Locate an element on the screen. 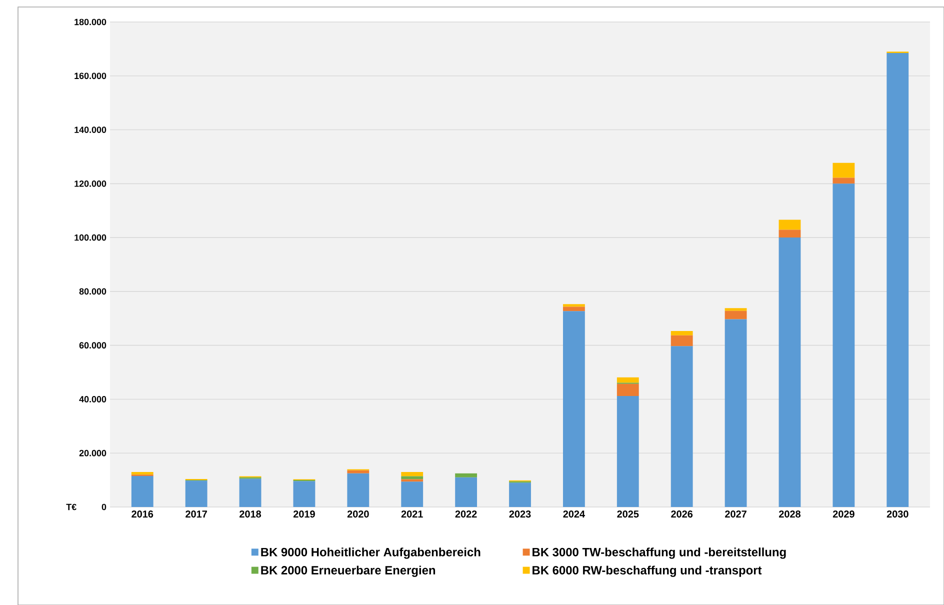 The image size is (944, 605). x-tick-label: 2019 is located at coordinates (304, 514).